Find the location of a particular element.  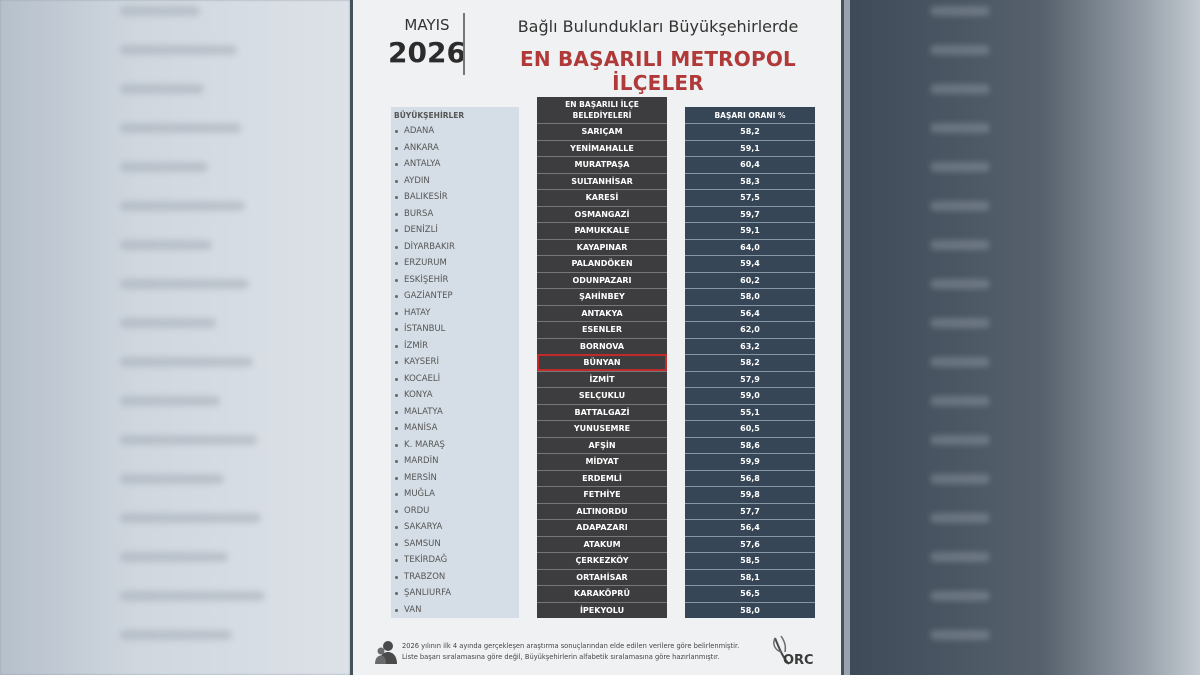

city-name: SAKARYA is located at coordinates (423, 527).